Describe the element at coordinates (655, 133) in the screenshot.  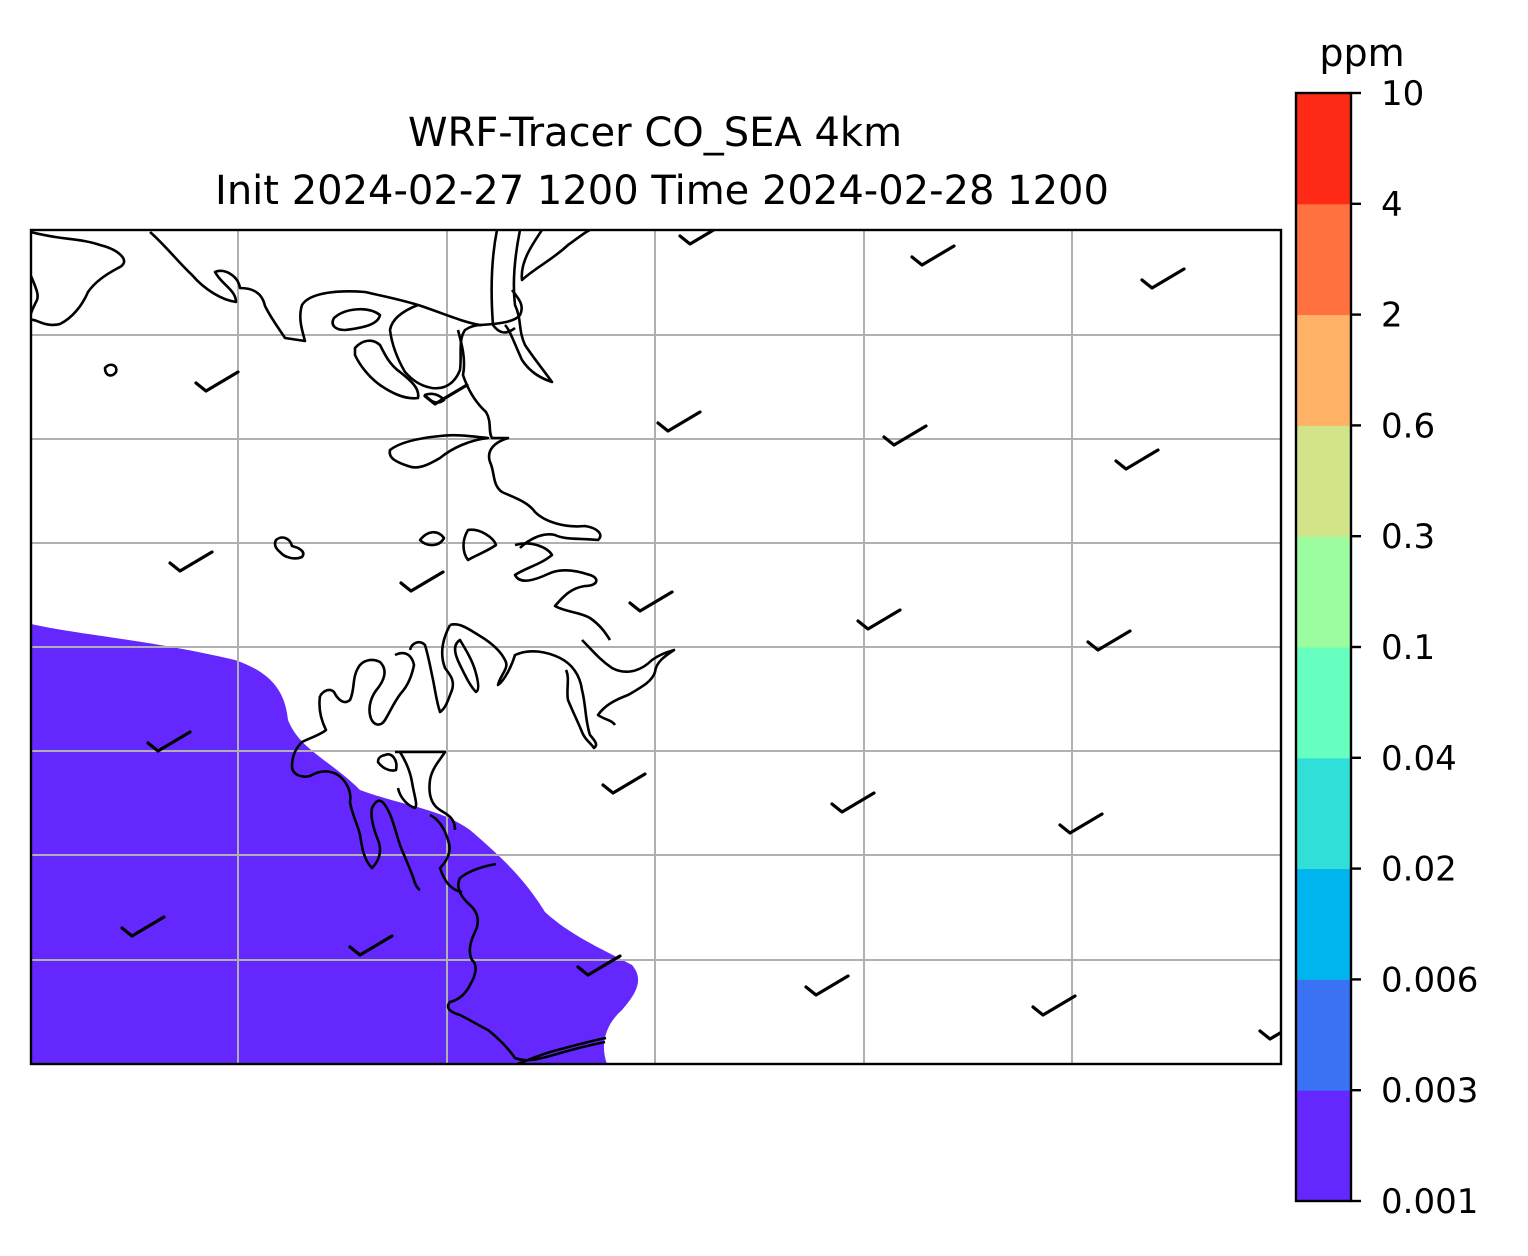
I see `map-title-line-1: WRF-Tracer CO_SEA 4km` at that location.